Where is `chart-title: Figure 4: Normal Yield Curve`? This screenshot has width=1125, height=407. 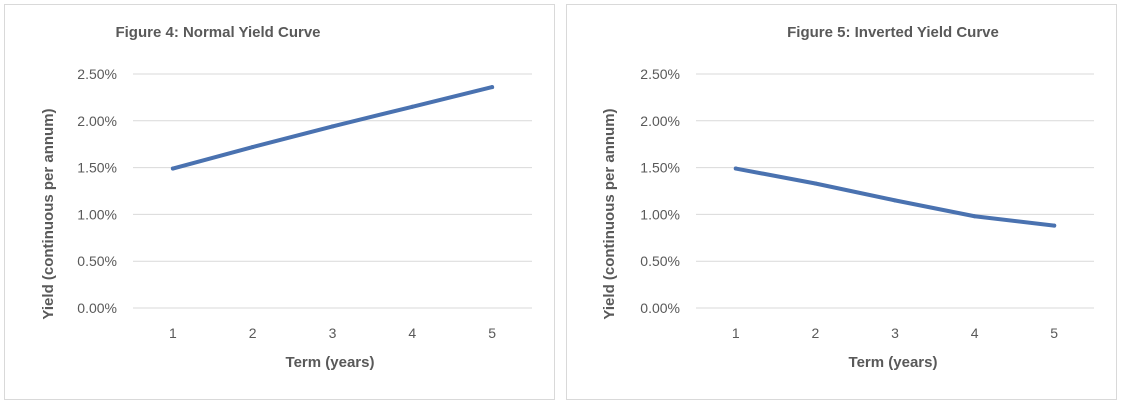 chart-title: Figure 4: Normal Yield Curve is located at coordinates (217, 32).